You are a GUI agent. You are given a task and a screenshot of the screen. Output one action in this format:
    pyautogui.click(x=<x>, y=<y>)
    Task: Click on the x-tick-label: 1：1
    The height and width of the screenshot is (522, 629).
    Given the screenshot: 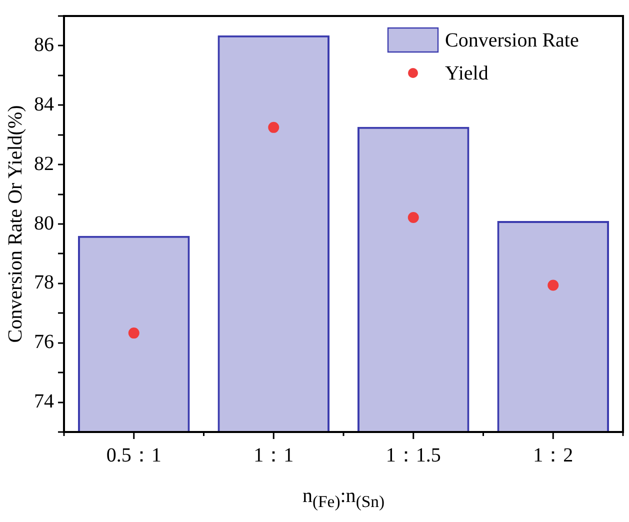 What is the action you would take?
    pyautogui.click(x=274, y=455)
    